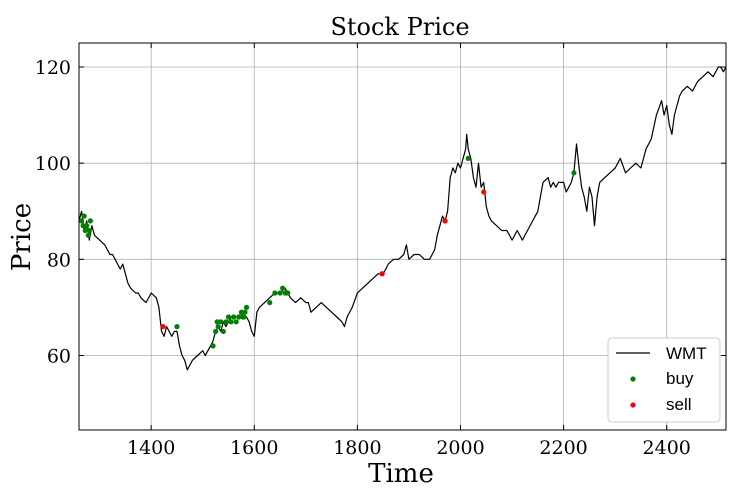  I want to click on y-tick-label: 100, so click(53, 164).